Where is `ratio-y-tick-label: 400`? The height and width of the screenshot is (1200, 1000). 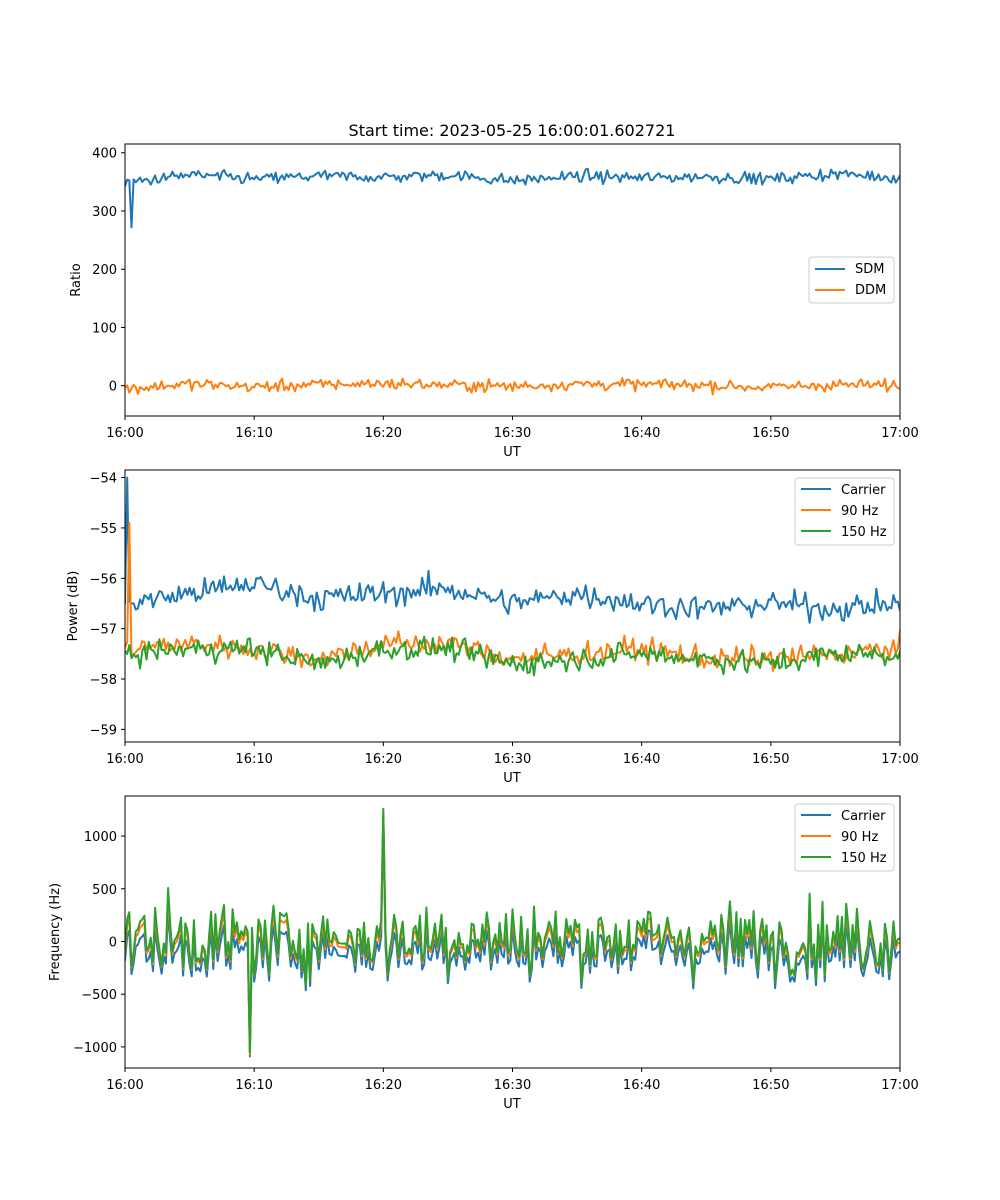
ratio-y-tick-label: 400 is located at coordinates (104, 154).